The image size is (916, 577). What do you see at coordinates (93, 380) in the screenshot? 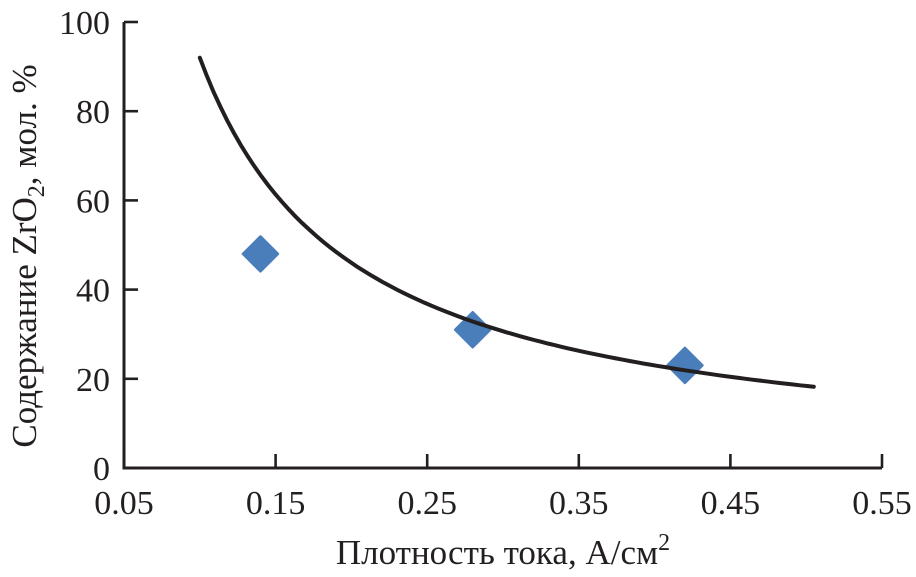
I see `y-tick-label: 20` at bounding box center [93, 380].